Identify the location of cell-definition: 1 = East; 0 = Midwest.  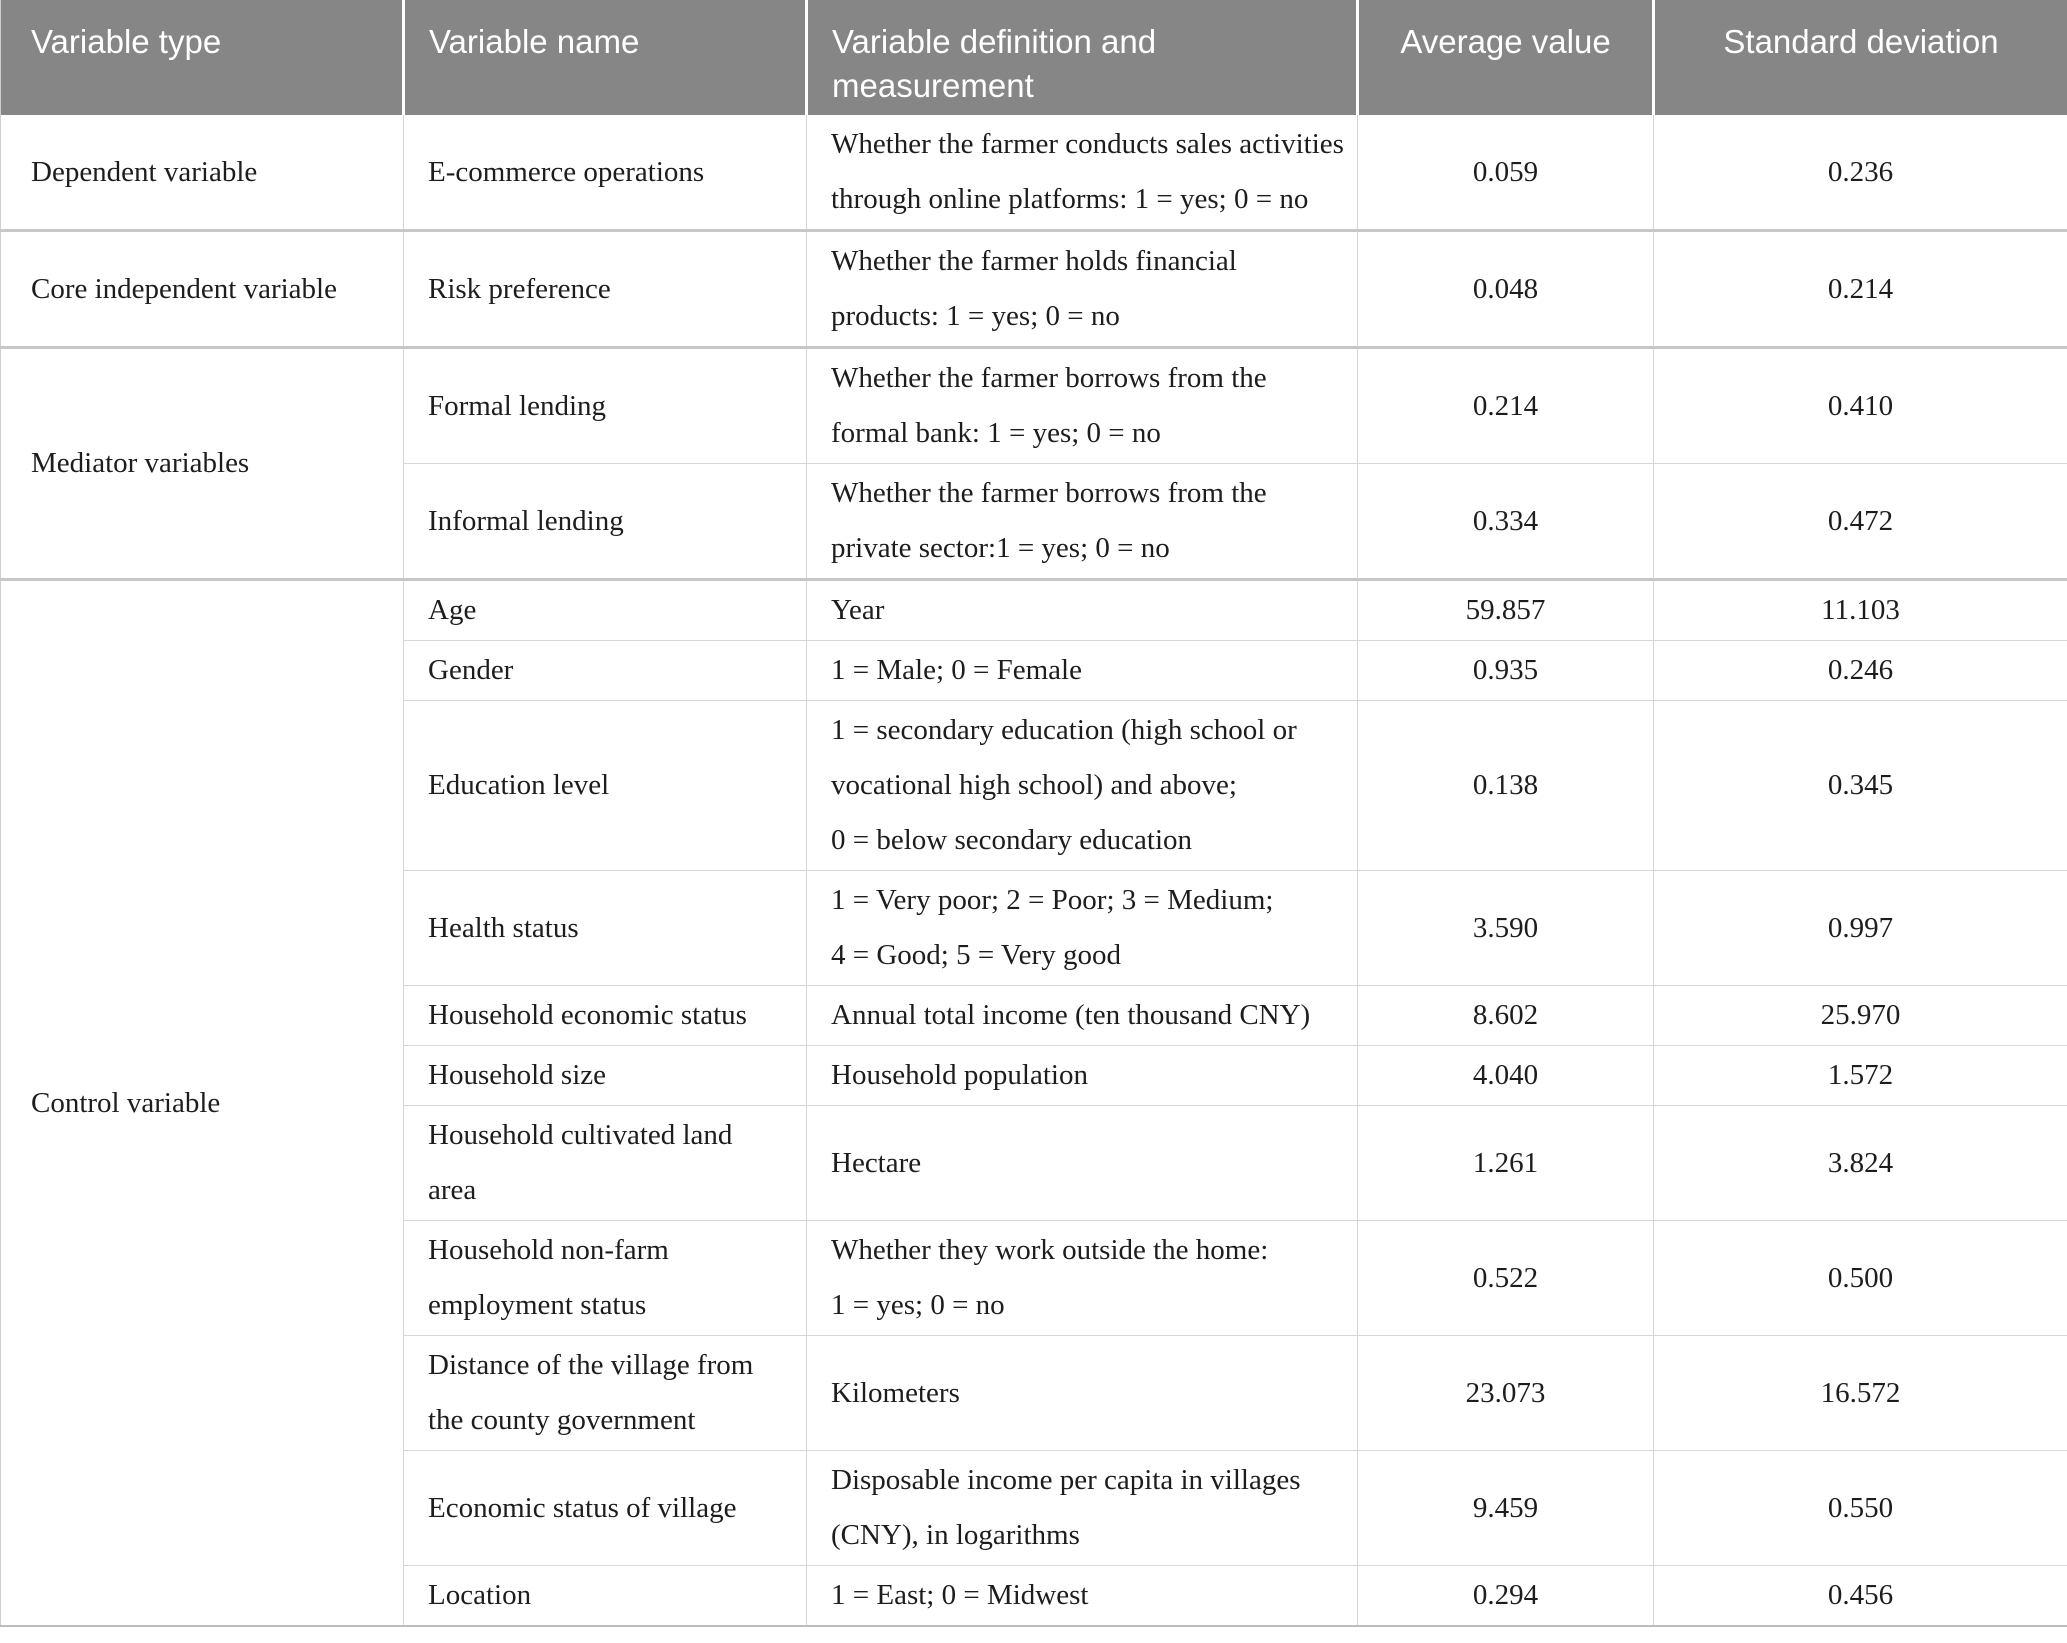
(1082, 1596).